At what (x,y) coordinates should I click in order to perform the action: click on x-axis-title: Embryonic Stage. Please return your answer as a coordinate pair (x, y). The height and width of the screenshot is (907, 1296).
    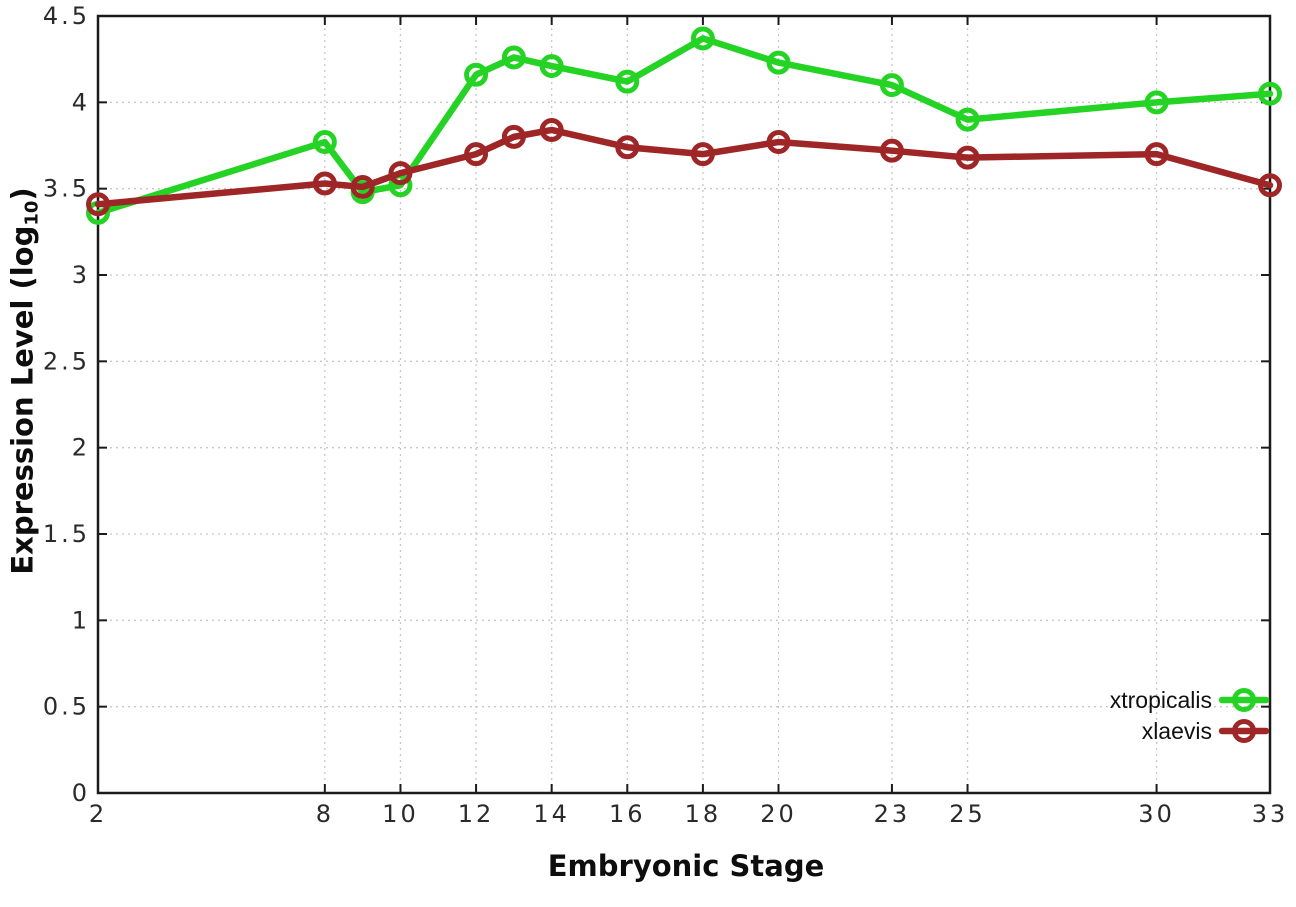
    Looking at the image, I should click on (686, 866).